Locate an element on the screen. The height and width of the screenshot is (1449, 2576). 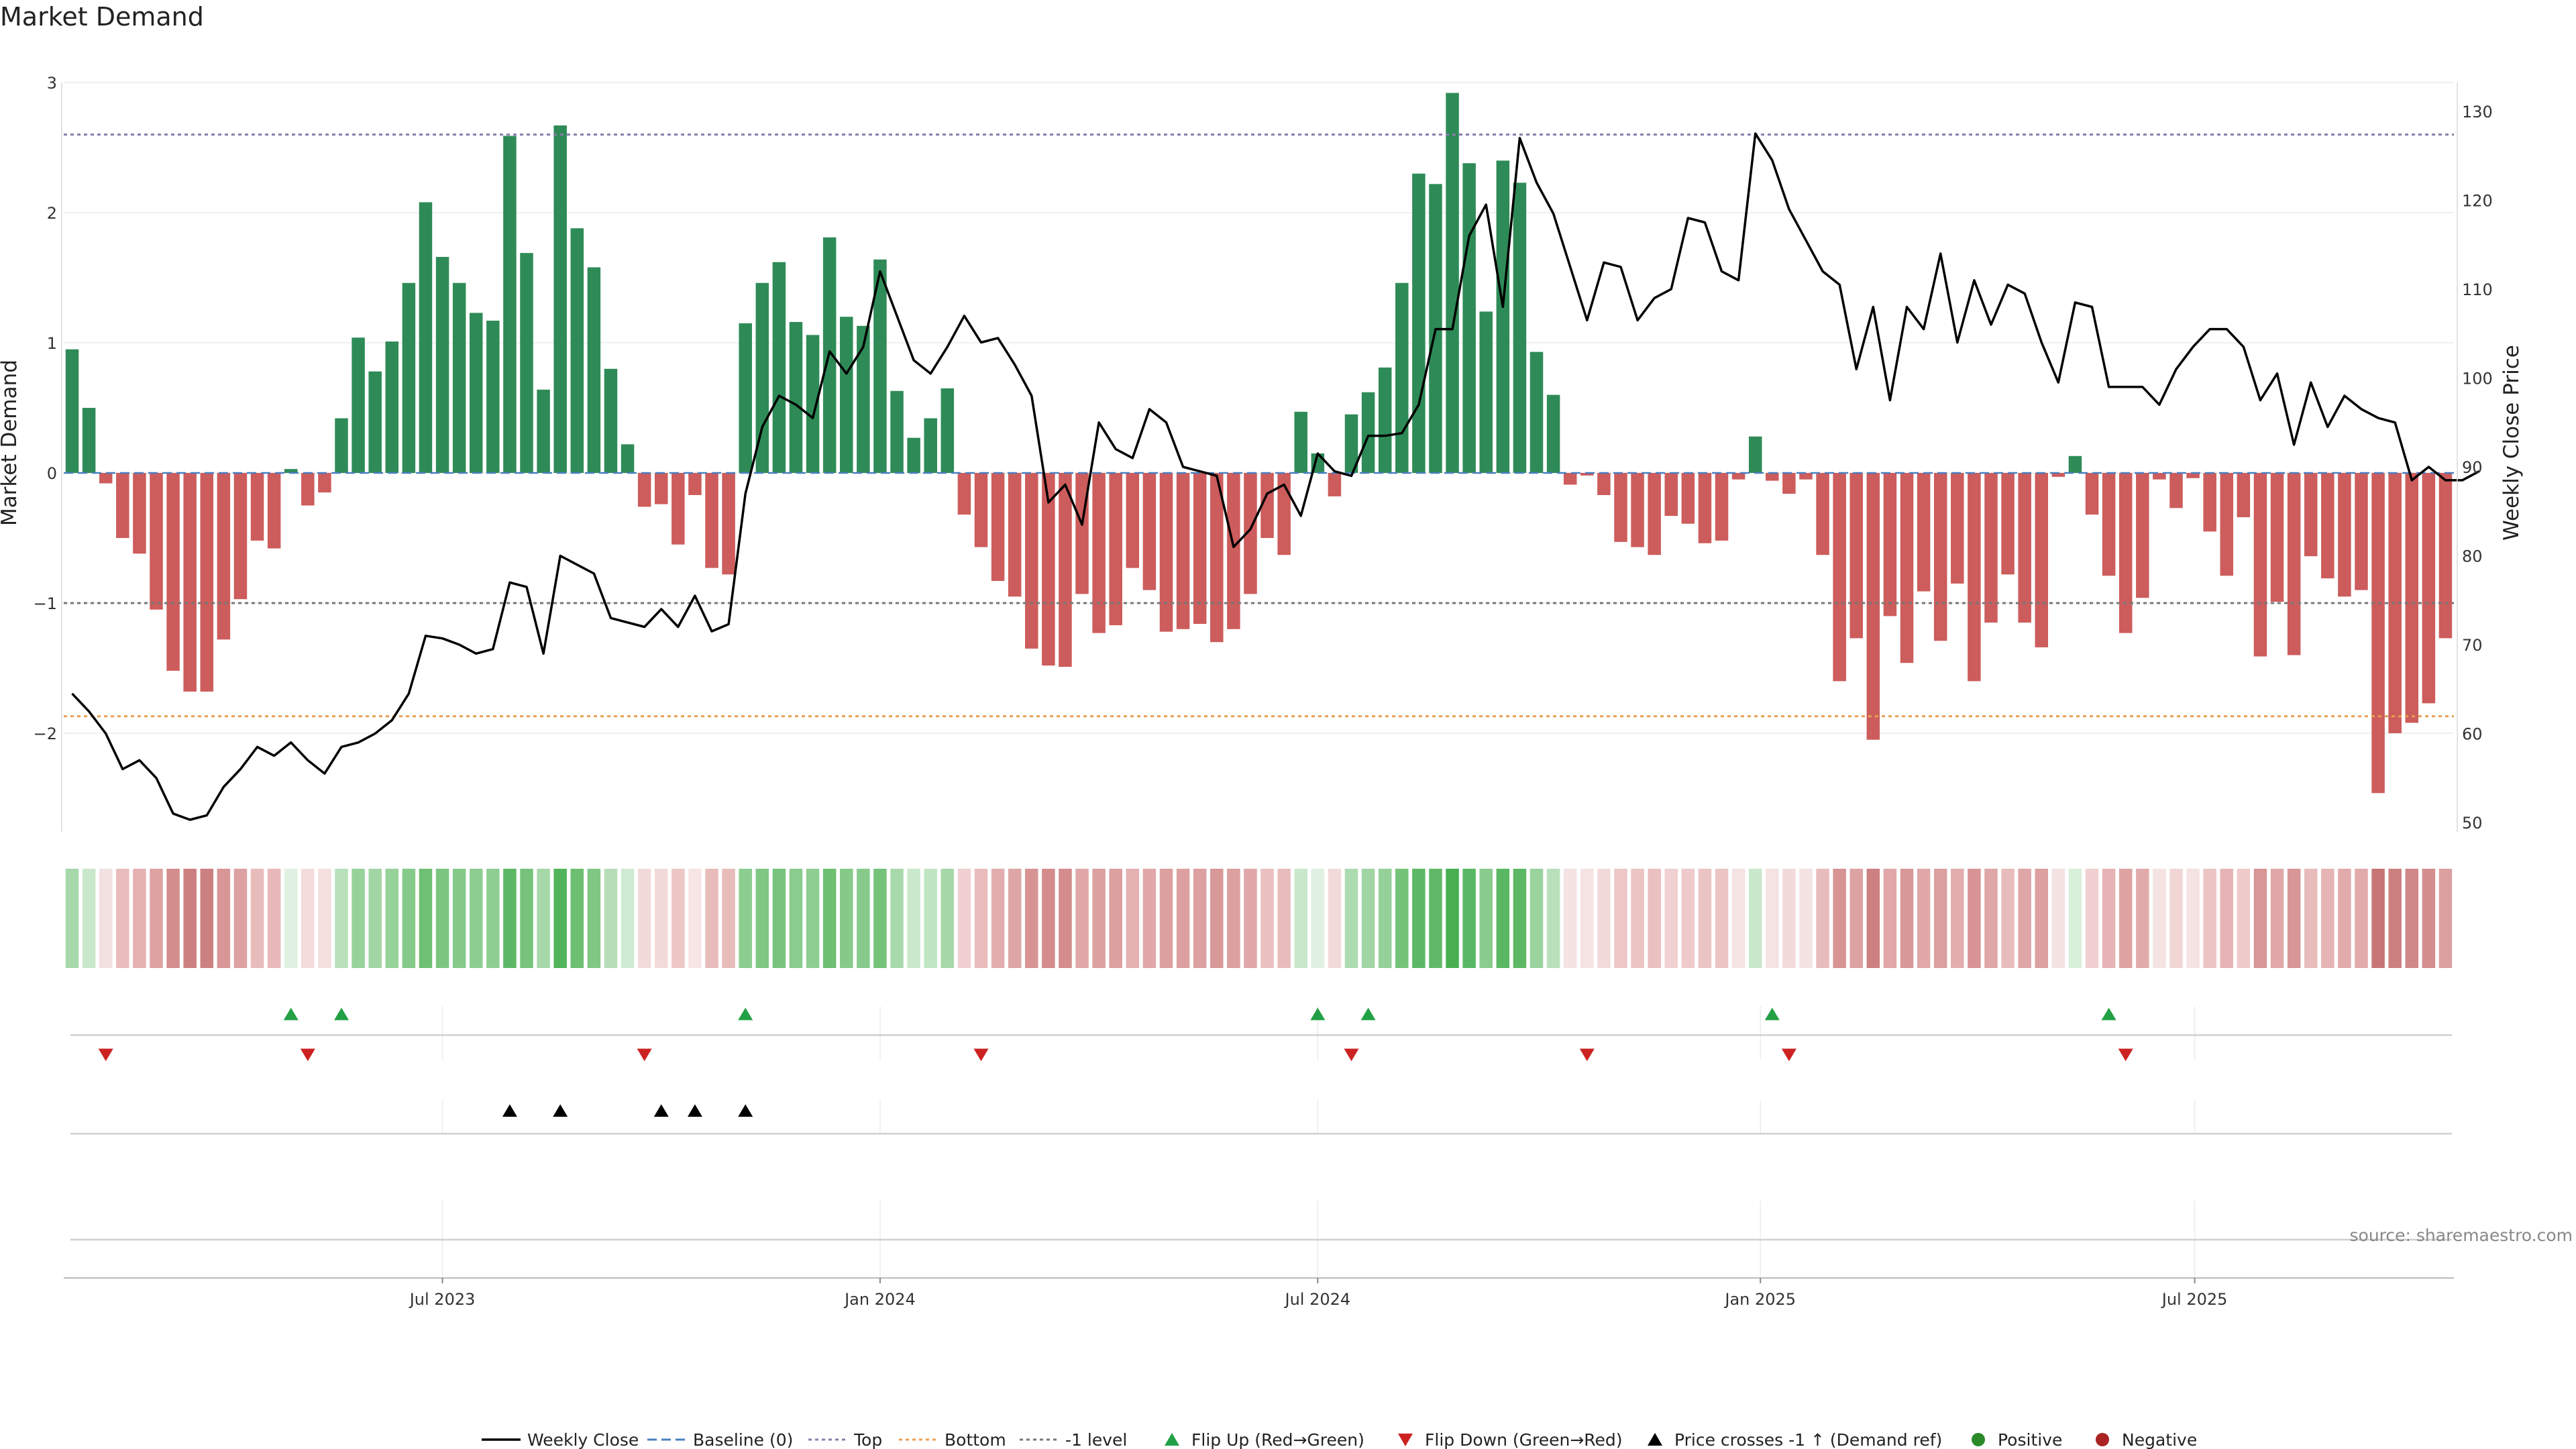
price-cross-panel is located at coordinates (627, 1110).